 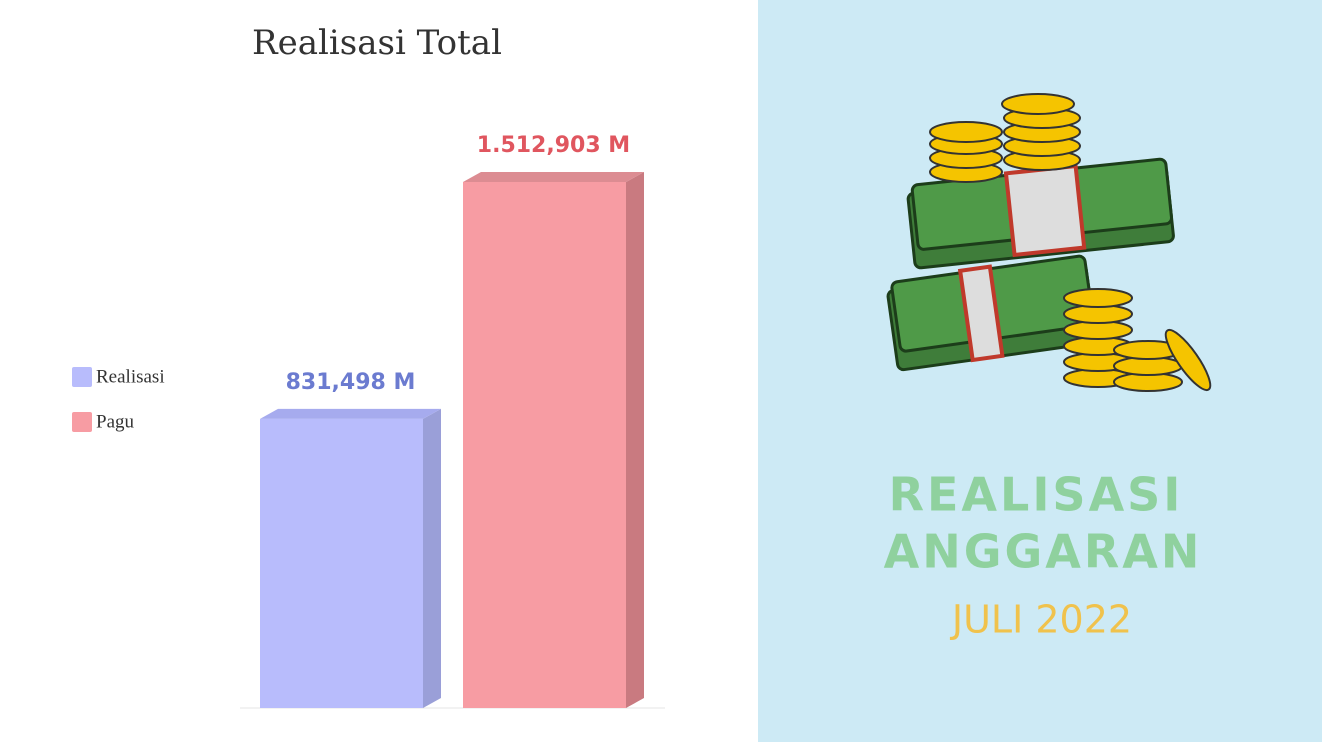 I want to click on legend-label: Realisasi, so click(x=130, y=376).